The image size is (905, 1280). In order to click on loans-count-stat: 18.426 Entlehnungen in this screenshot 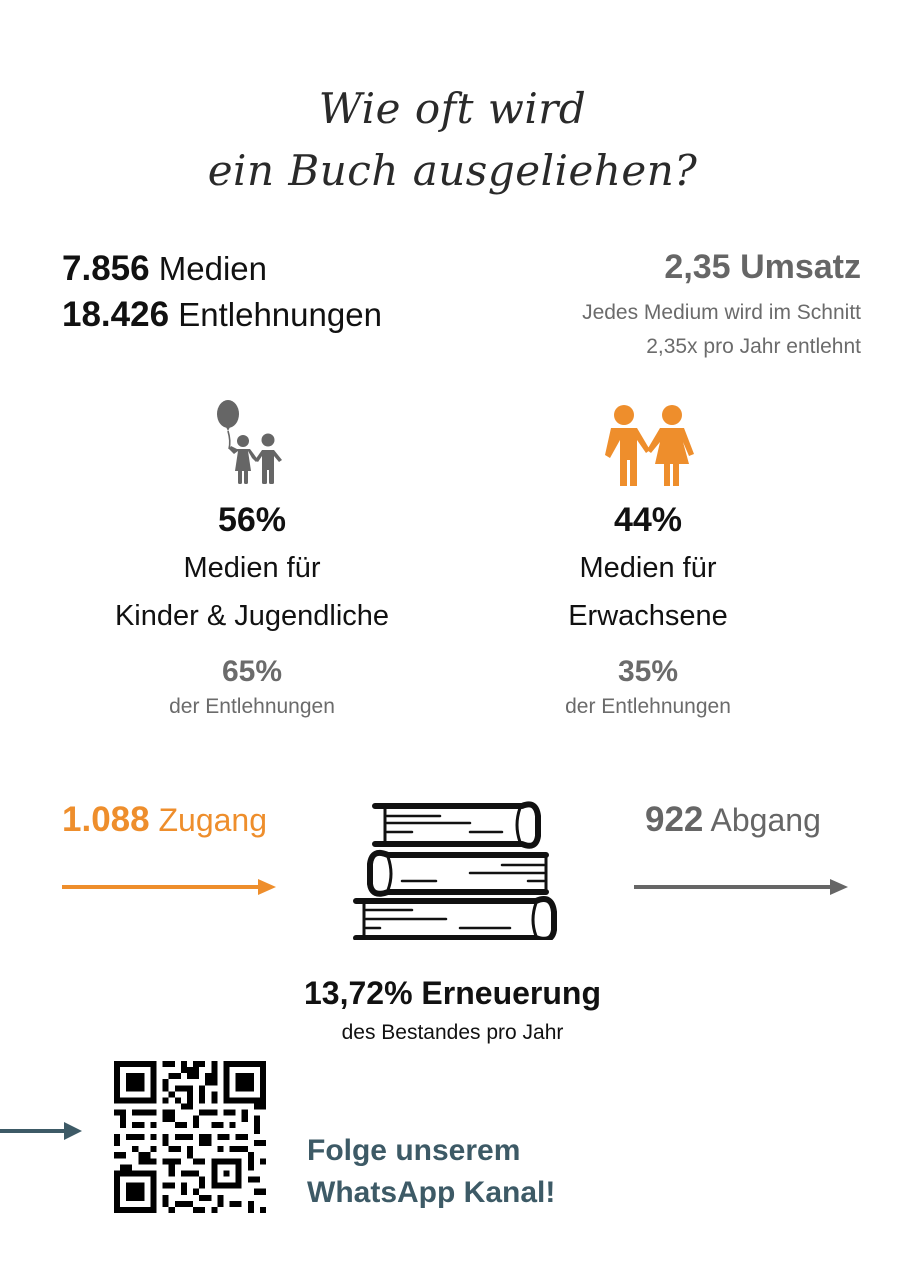, I will do `click(222, 315)`.